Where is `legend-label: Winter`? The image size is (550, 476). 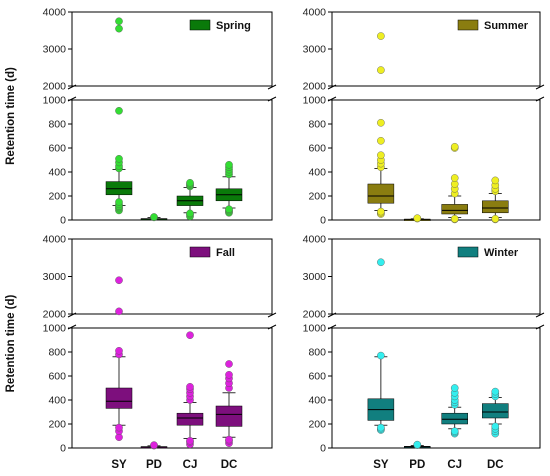 legend-label: Winter is located at coordinates (501, 253).